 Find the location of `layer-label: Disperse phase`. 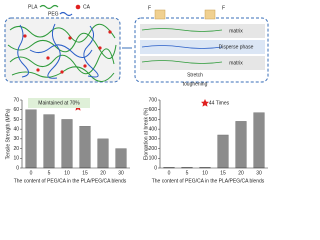

layer-label: Disperse phase is located at coordinates (236, 47).